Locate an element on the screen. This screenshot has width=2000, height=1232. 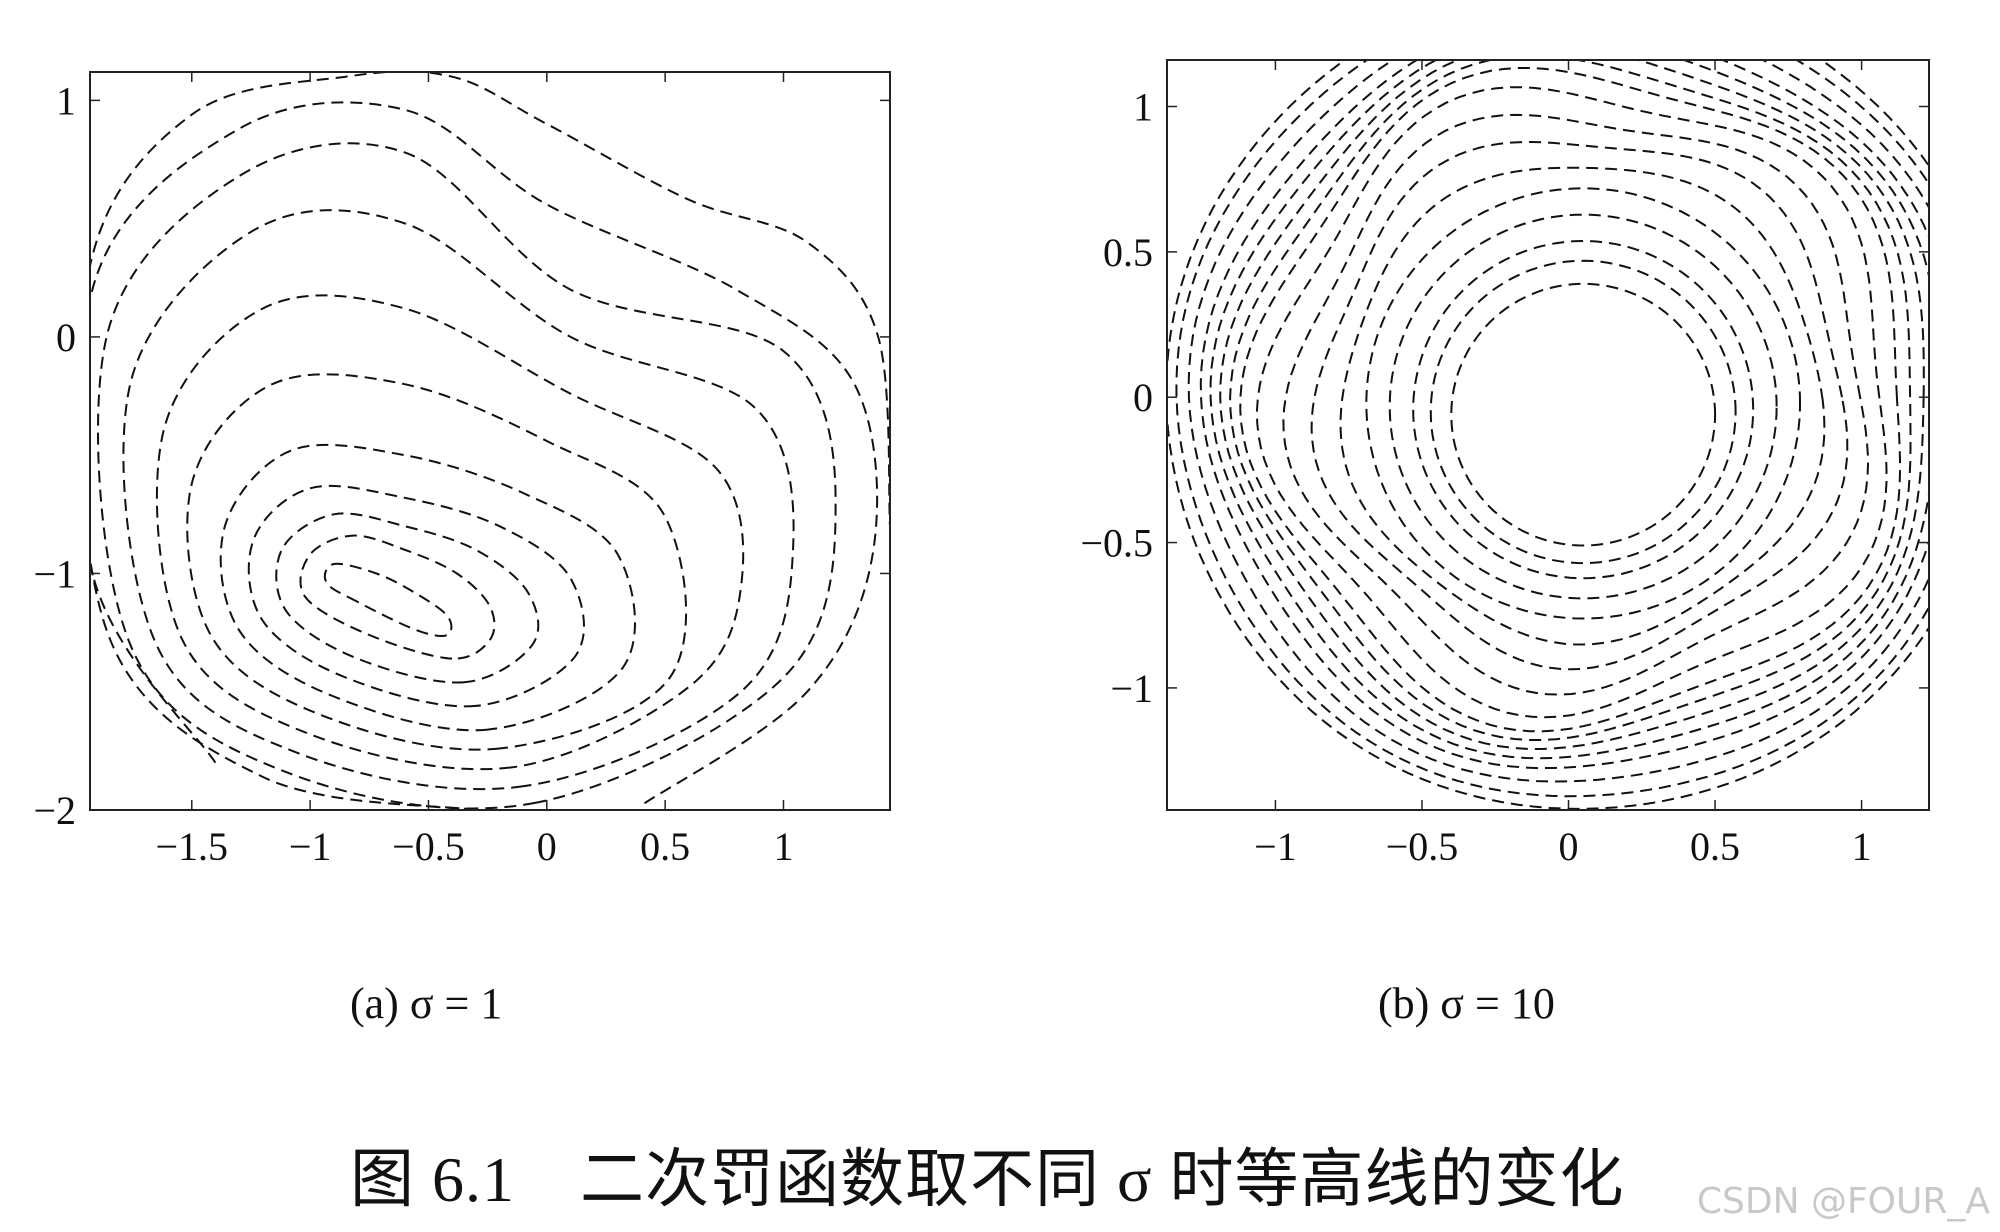
y-tick-label-a: 1 is located at coordinates (66, 100).